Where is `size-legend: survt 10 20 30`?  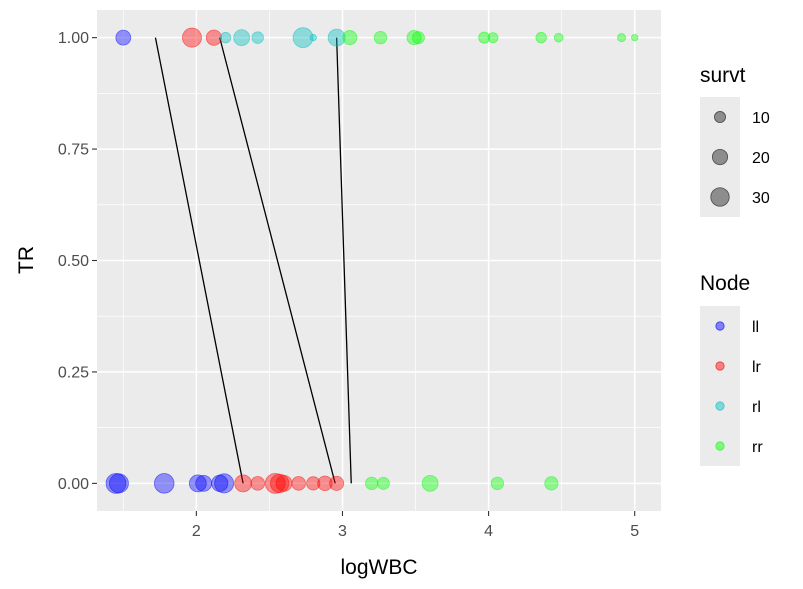
size-legend: survt 10 20 30 is located at coordinates (735, 140).